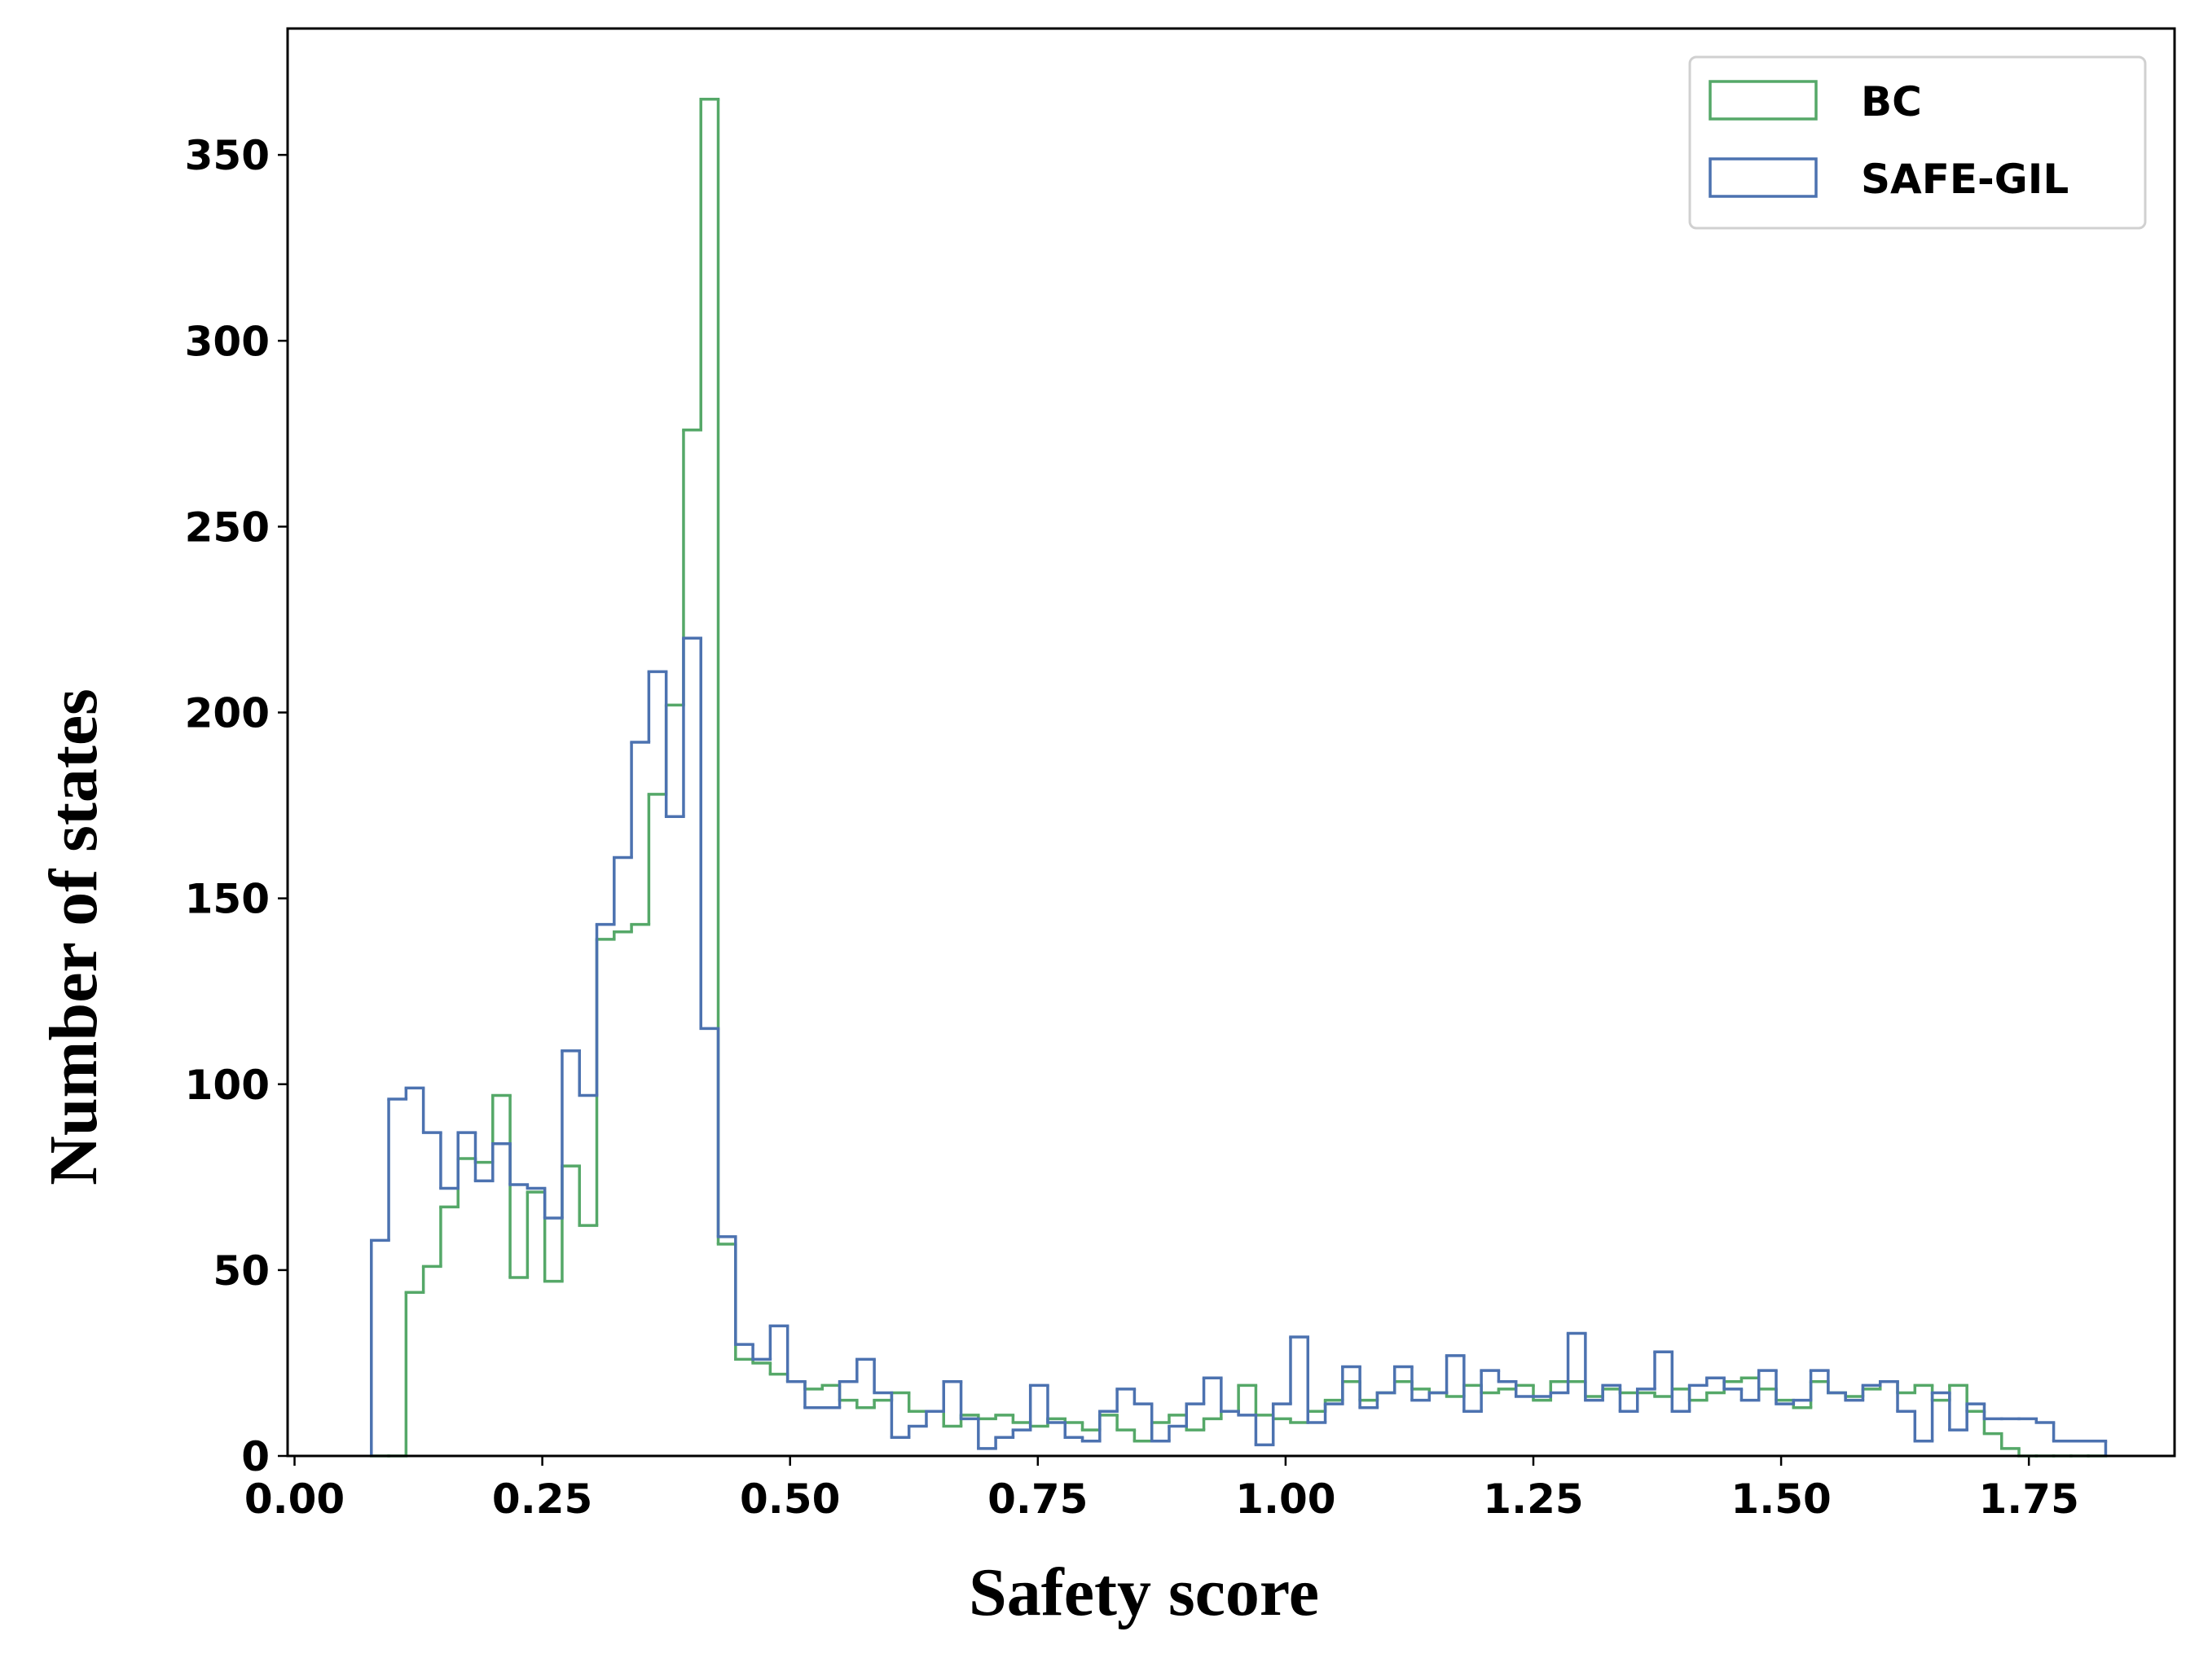 The height and width of the screenshot is (1680, 2199). What do you see at coordinates (1891, 102) in the screenshot?
I see `legend-label: BC` at bounding box center [1891, 102].